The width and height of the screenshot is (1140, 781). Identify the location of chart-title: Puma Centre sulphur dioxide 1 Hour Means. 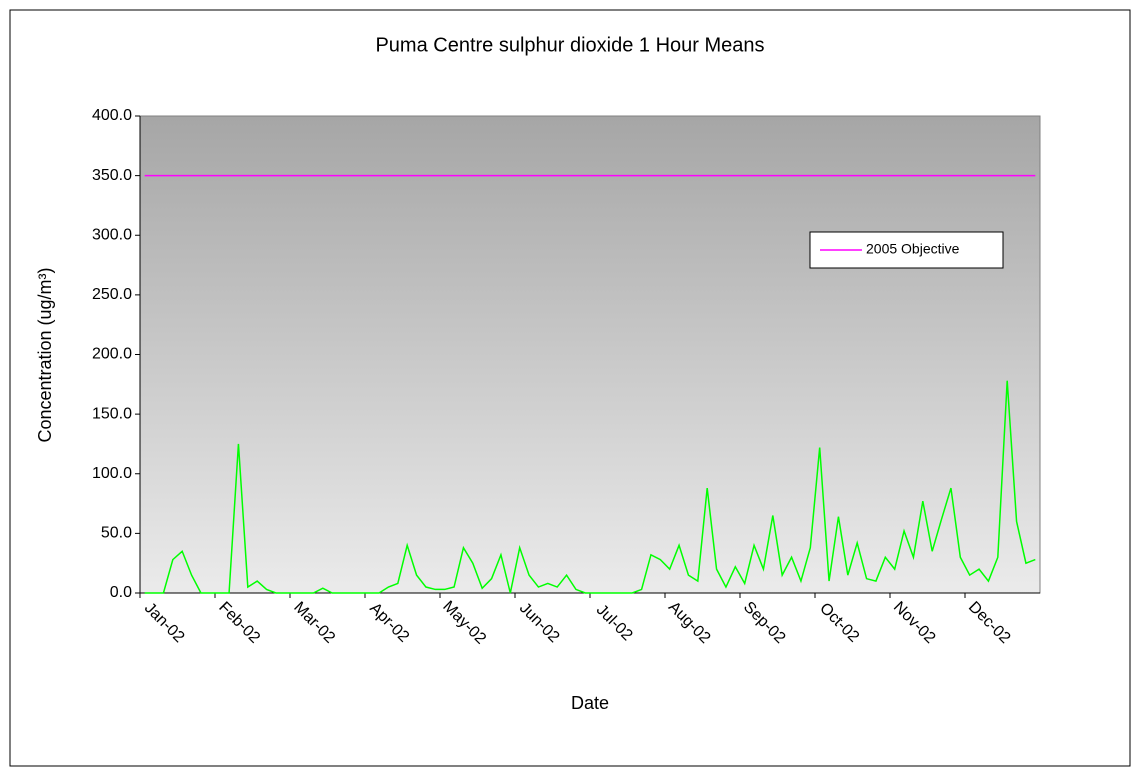
(569, 45).